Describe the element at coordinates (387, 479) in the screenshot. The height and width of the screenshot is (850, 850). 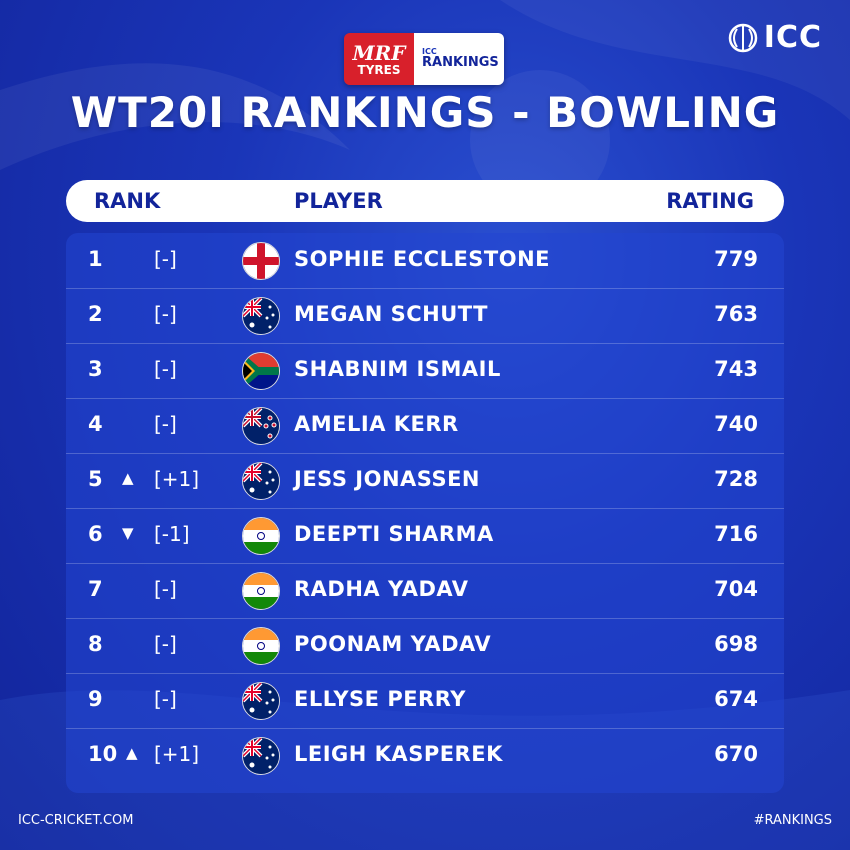
I see `player-name: JESS JONASSEN` at that location.